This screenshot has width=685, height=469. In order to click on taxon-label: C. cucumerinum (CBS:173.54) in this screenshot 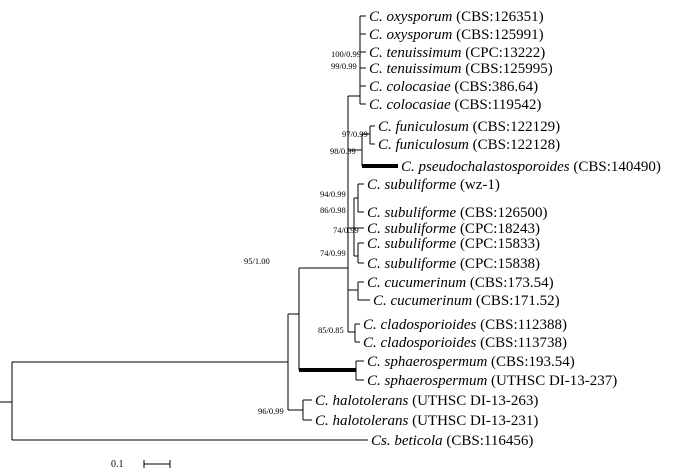, I will do `click(460, 283)`.